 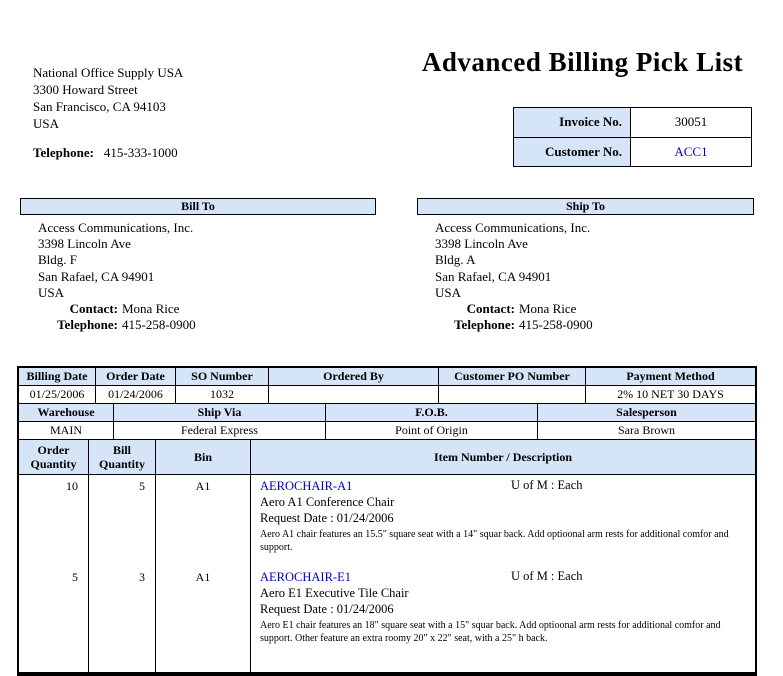 What do you see at coordinates (220, 412) in the screenshot?
I see `ship-via-header: Ship Via` at bounding box center [220, 412].